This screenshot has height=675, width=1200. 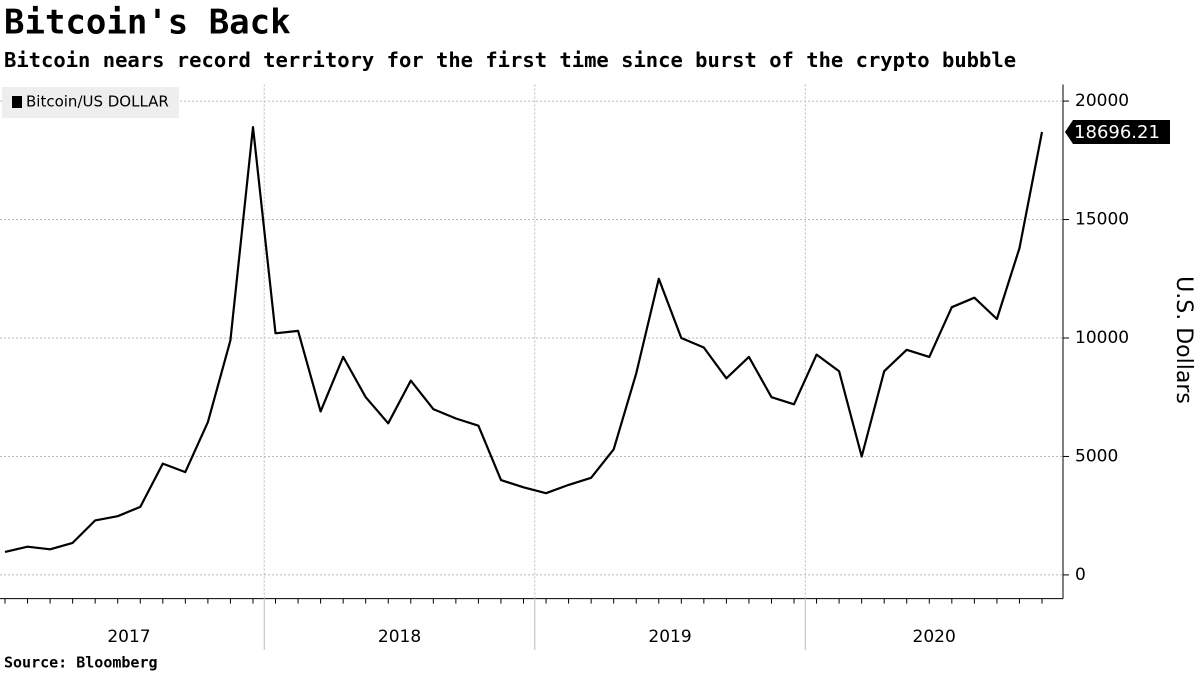 What do you see at coordinates (17, 102) in the screenshot?
I see `legend-swatch` at bounding box center [17, 102].